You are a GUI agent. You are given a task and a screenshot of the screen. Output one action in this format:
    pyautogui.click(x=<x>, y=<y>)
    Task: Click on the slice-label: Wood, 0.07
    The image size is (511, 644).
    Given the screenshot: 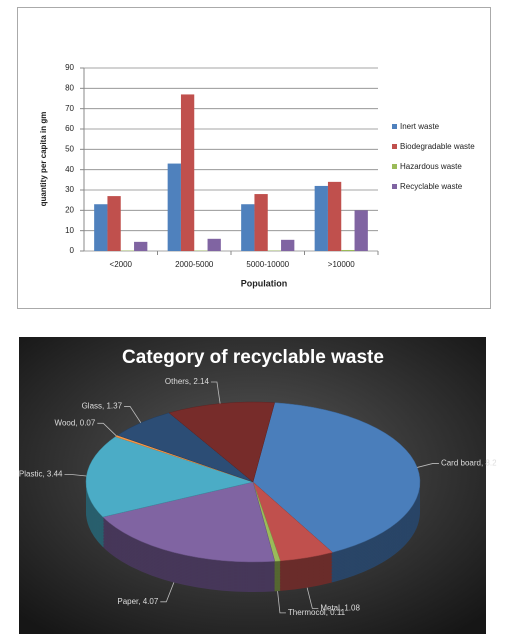 What is the action you would take?
    pyautogui.click(x=75, y=422)
    